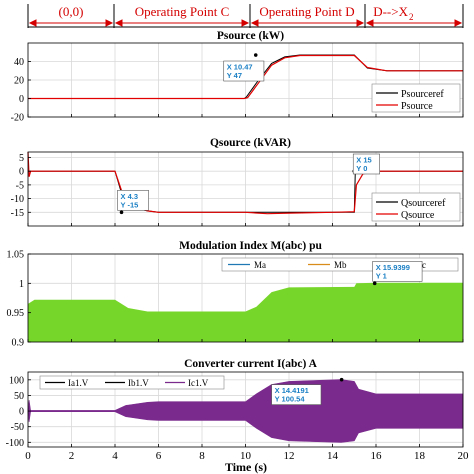 The height and width of the screenshot is (474, 474). I want to click on datatip-y-label: Y 0, so click(361, 168).